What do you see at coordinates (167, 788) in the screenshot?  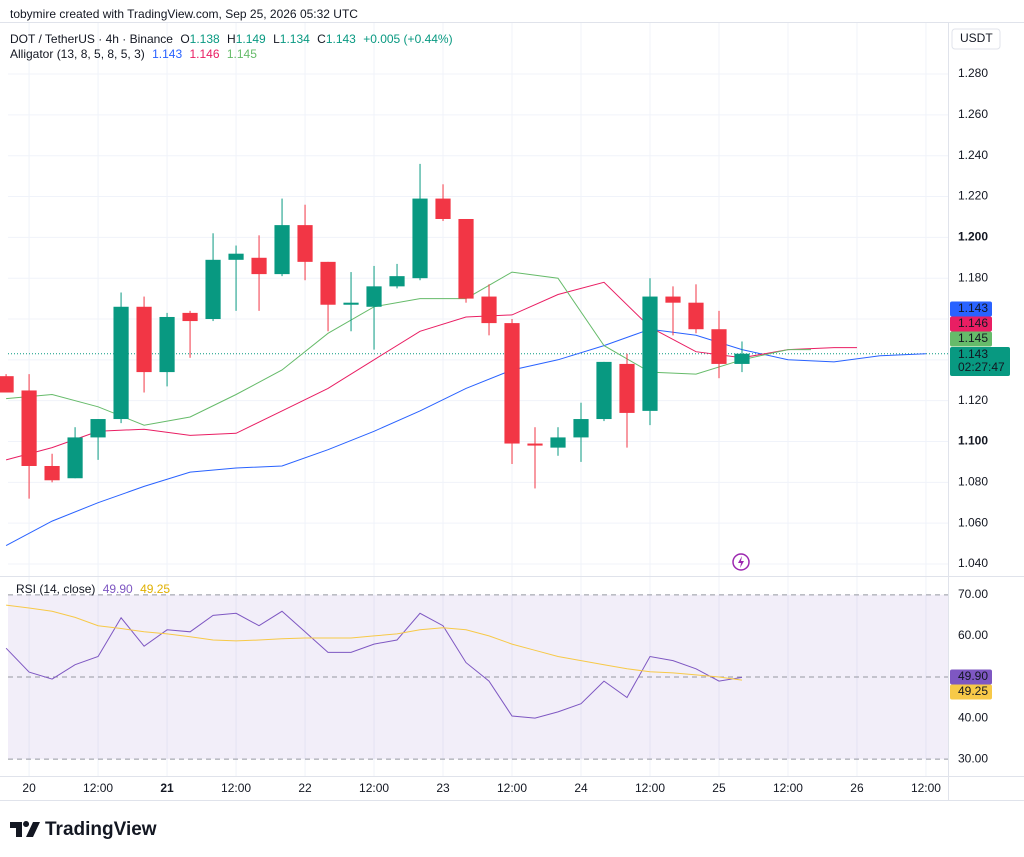 I see `x-tick-label: 21` at bounding box center [167, 788].